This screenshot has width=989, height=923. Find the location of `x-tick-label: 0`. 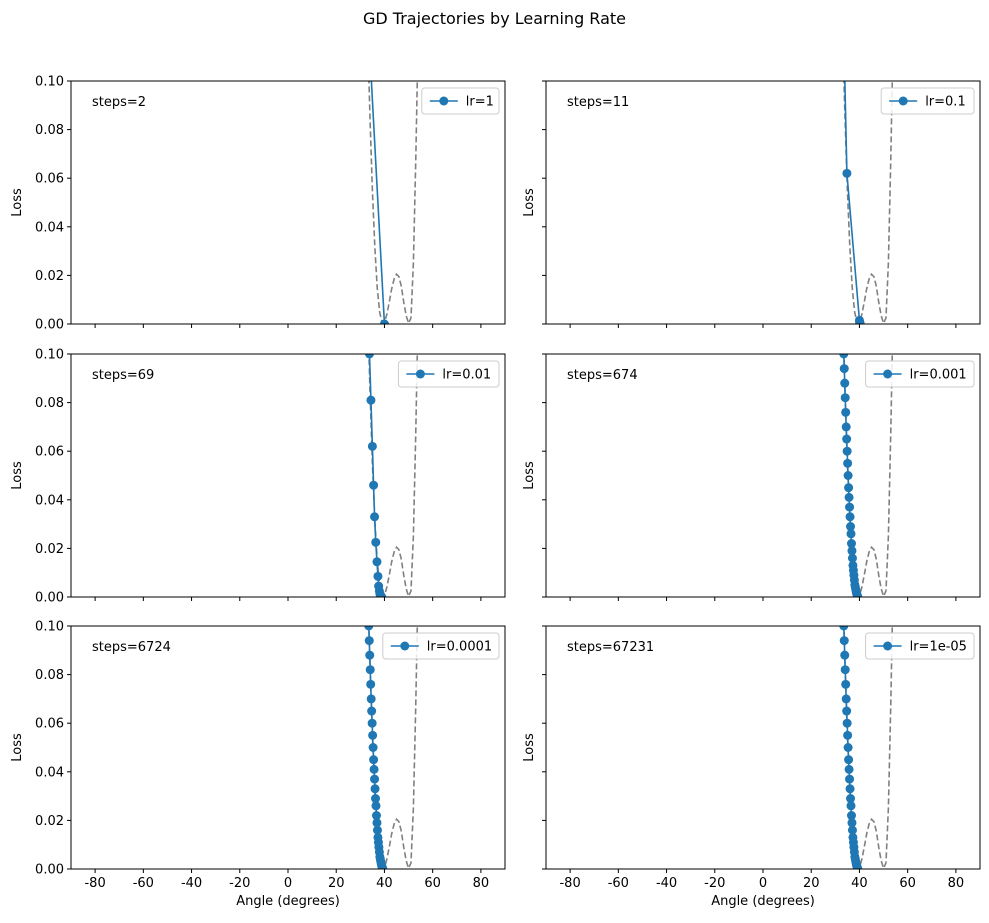

x-tick-label: 0 is located at coordinates (763, 883).